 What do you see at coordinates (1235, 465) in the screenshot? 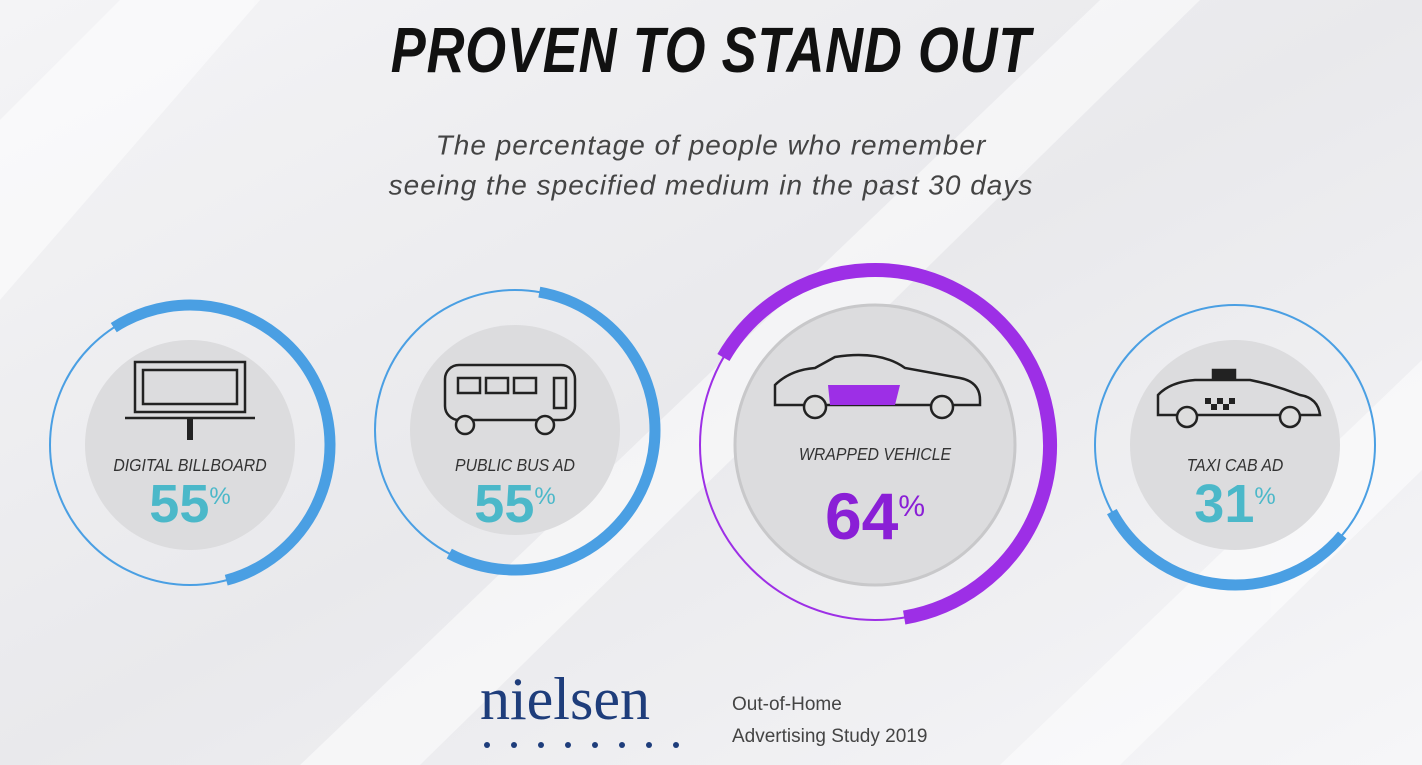
I see `category-label: TAXI CAB AD` at bounding box center [1235, 465].